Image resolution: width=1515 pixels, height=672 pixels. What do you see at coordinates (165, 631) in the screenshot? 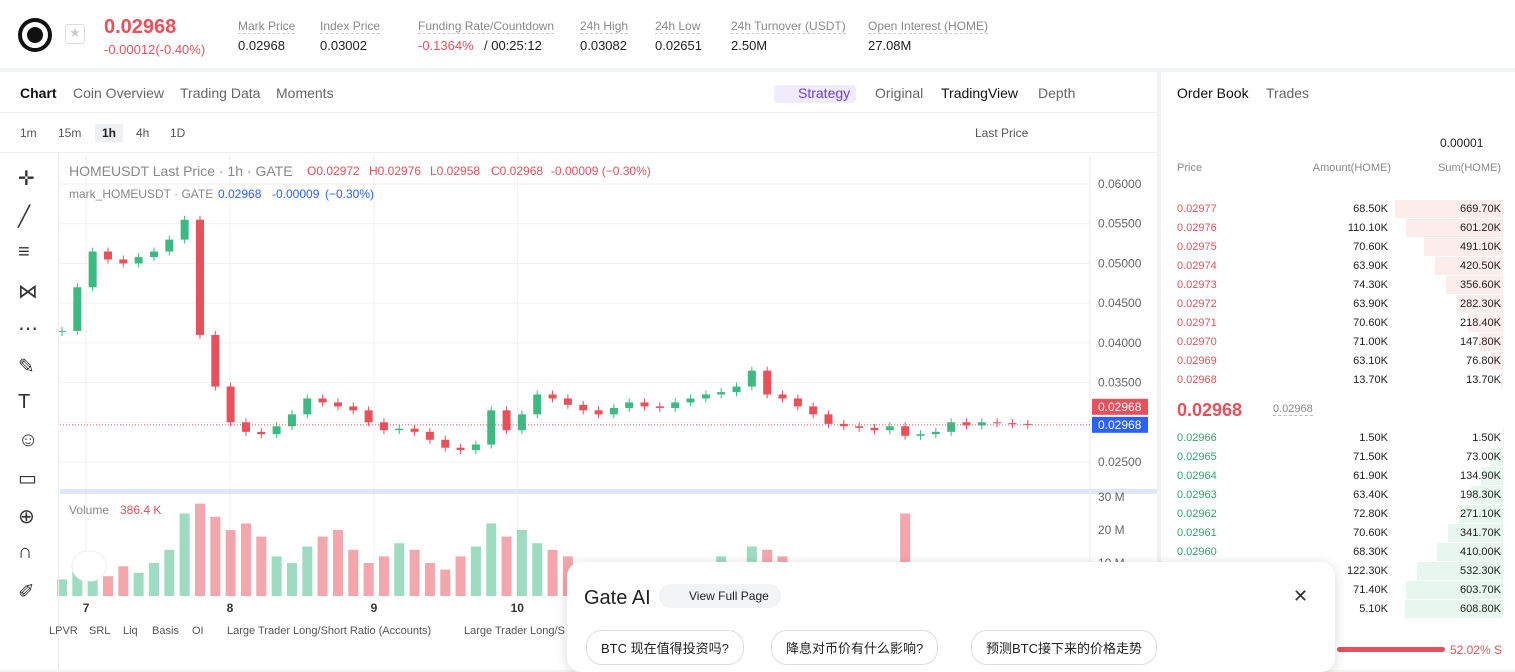
I see `indicator: Basis` at bounding box center [165, 631].